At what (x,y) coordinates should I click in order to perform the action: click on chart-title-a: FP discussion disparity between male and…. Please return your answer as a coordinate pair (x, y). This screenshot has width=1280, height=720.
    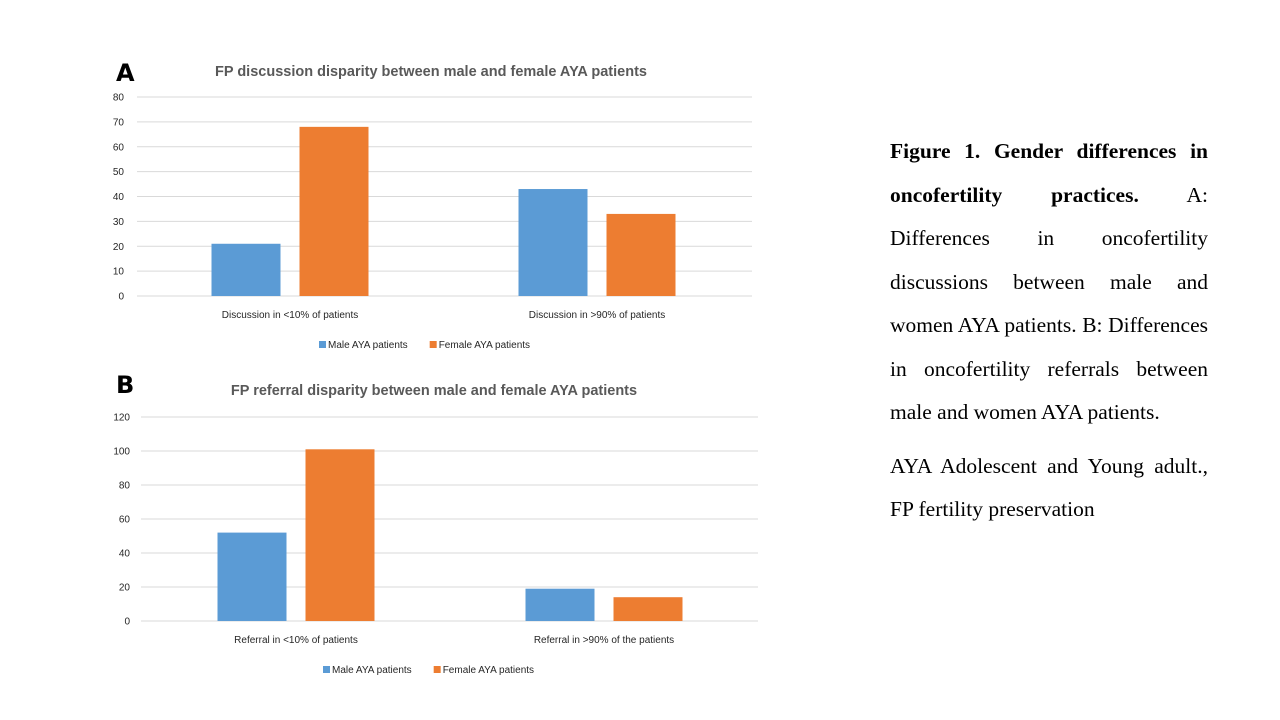
    Looking at the image, I should click on (431, 72).